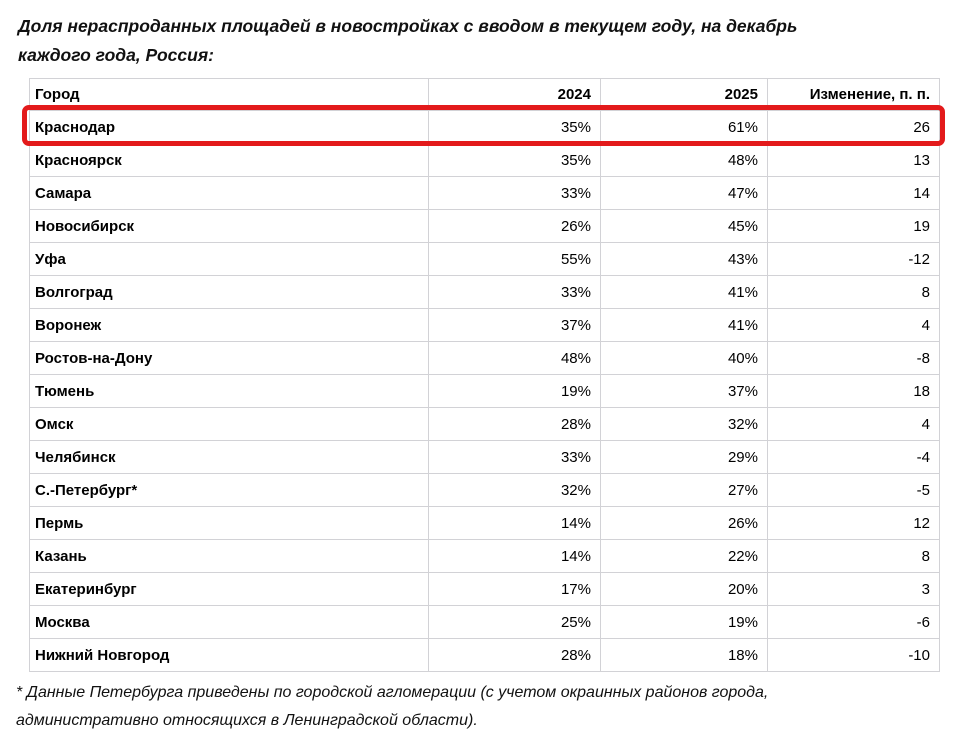 Image resolution: width=964 pixels, height=746 pixels. I want to click on value-cell: 29%, so click(684, 457).